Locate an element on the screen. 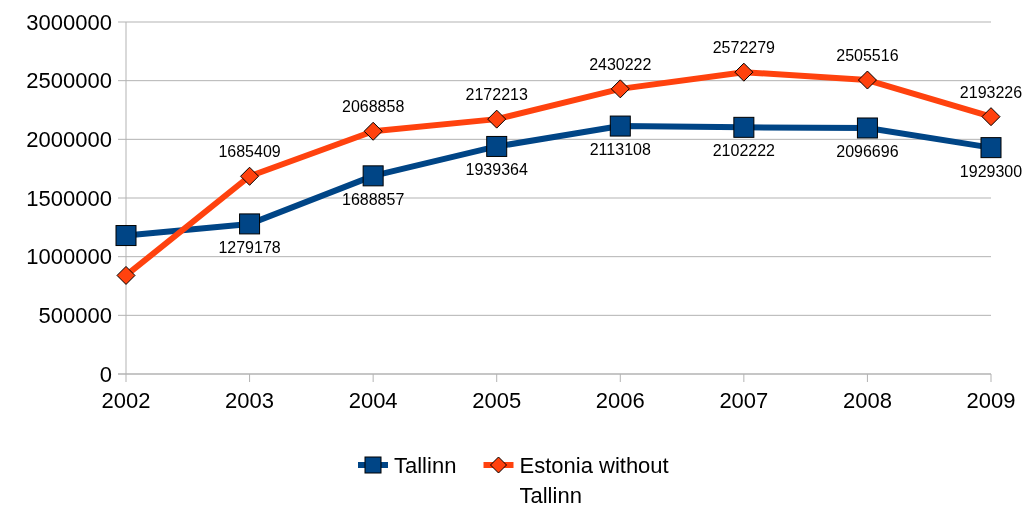 This screenshot has height=508, width=1031. data-label: 2572279 is located at coordinates (744, 48).